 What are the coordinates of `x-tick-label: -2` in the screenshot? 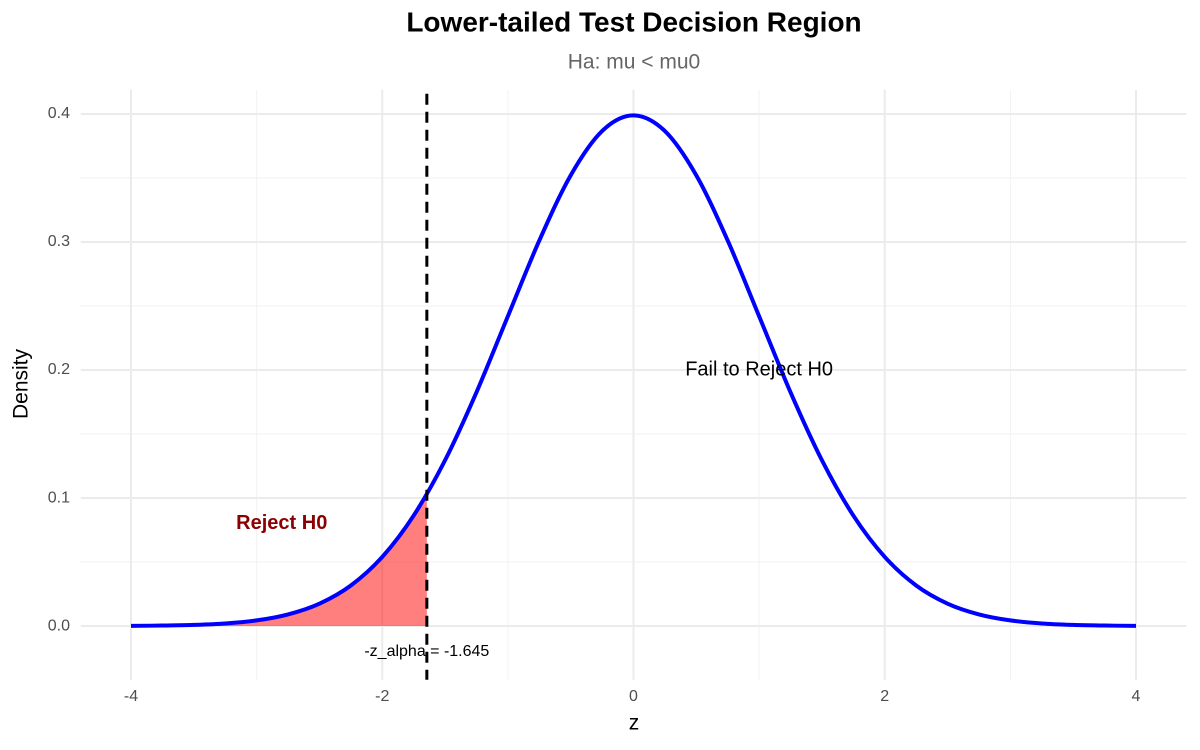 It's located at (382, 696).